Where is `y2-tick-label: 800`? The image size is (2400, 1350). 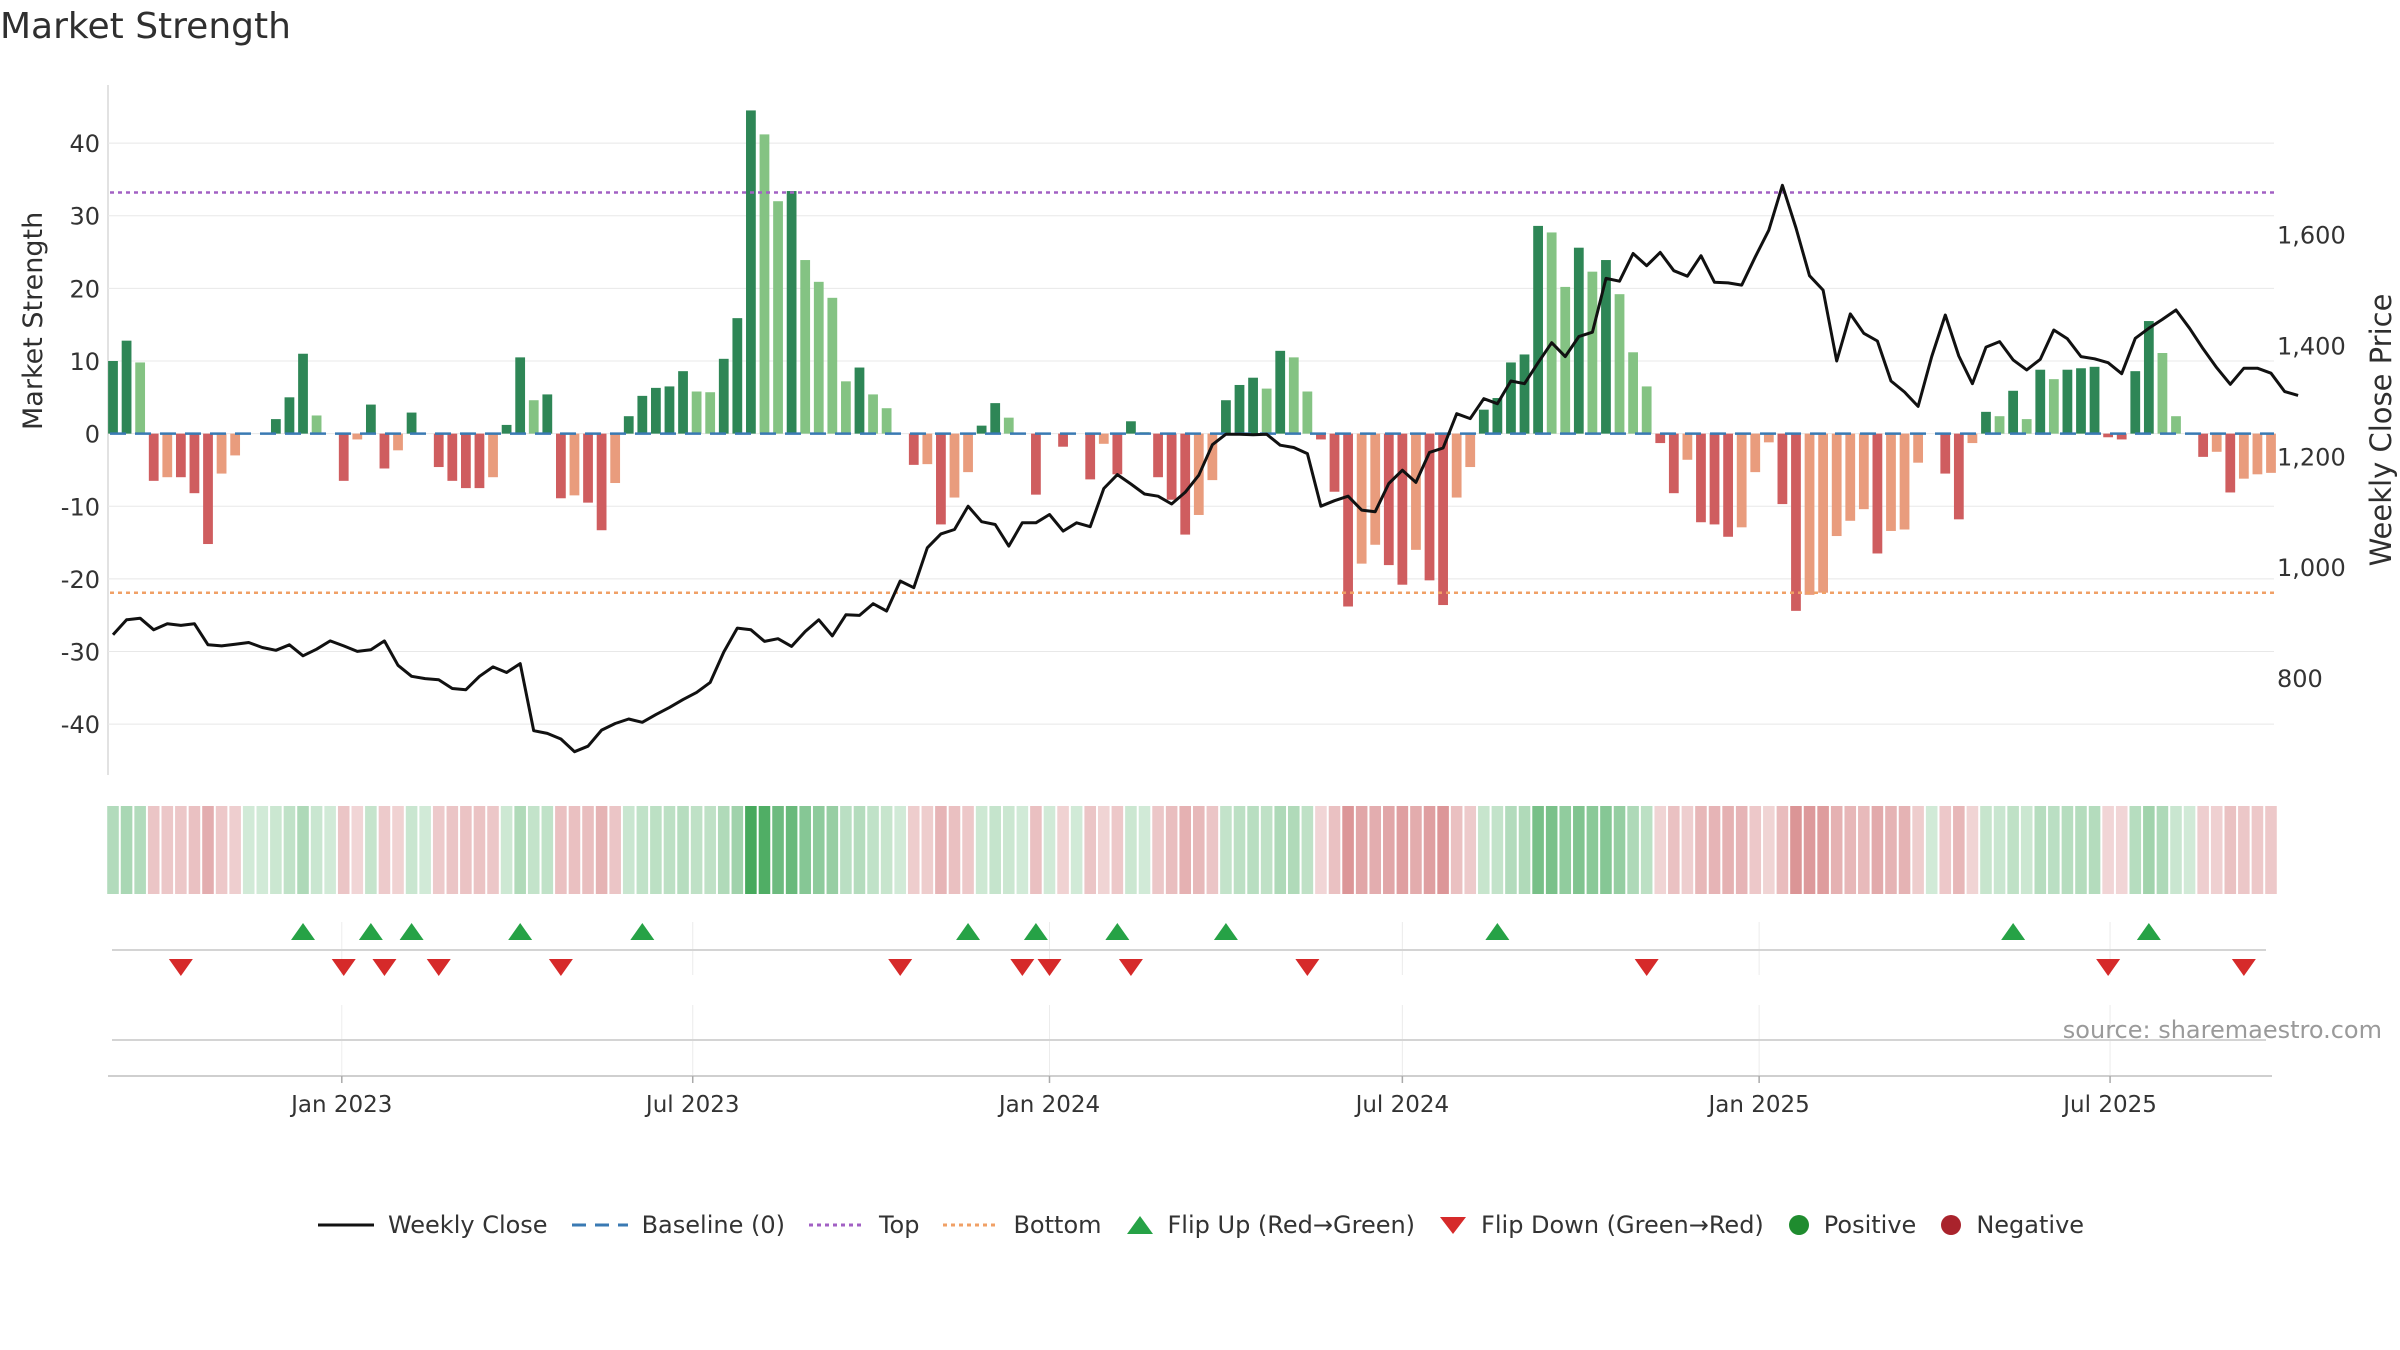
y2-tick-label: 800 is located at coordinates (2300, 679).